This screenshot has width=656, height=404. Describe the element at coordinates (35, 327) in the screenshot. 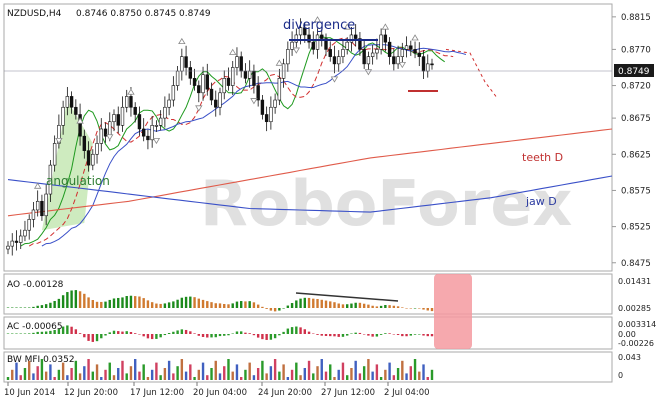

I see `ac-title: AC -0.00065` at that location.